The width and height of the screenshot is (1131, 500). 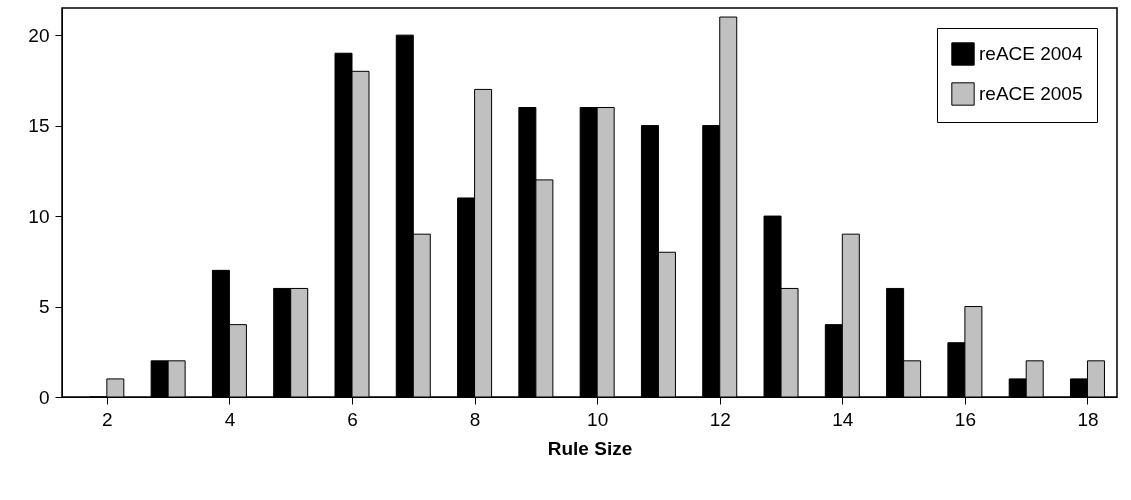 I want to click on x-axis-title: Rule Size, so click(x=590, y=448).